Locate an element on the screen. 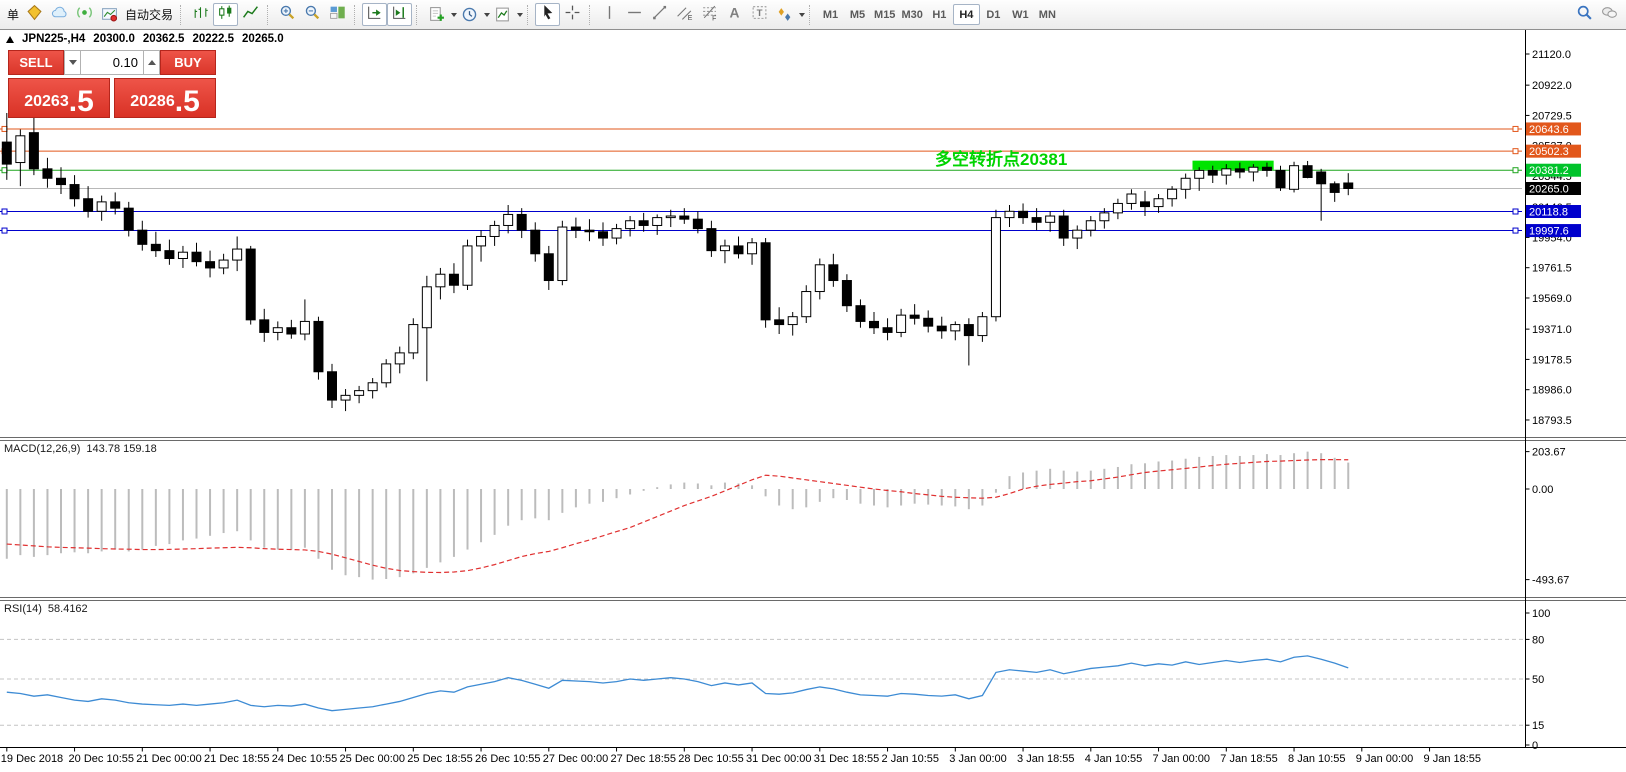 The image size is (1626, 772). market-watch-button is located at coordinates (59, 14).